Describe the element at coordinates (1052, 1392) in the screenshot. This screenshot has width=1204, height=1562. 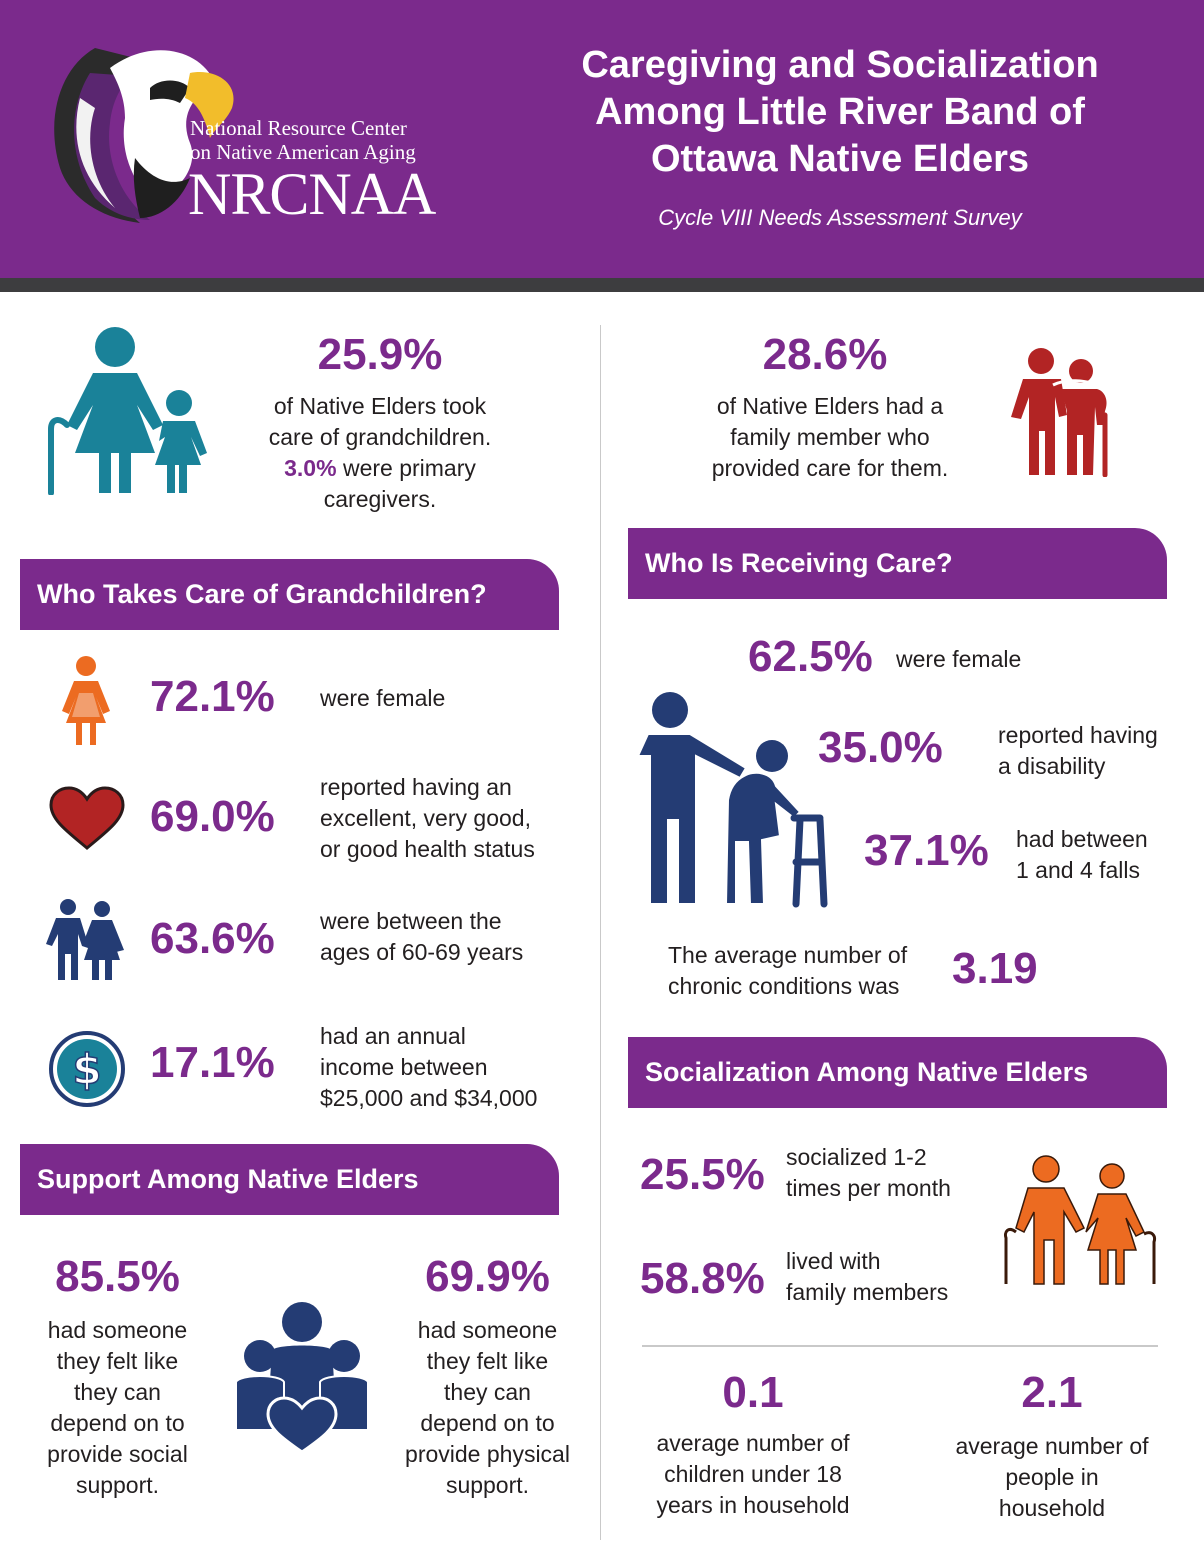
I see `people-household-value: 2.1` at that location.